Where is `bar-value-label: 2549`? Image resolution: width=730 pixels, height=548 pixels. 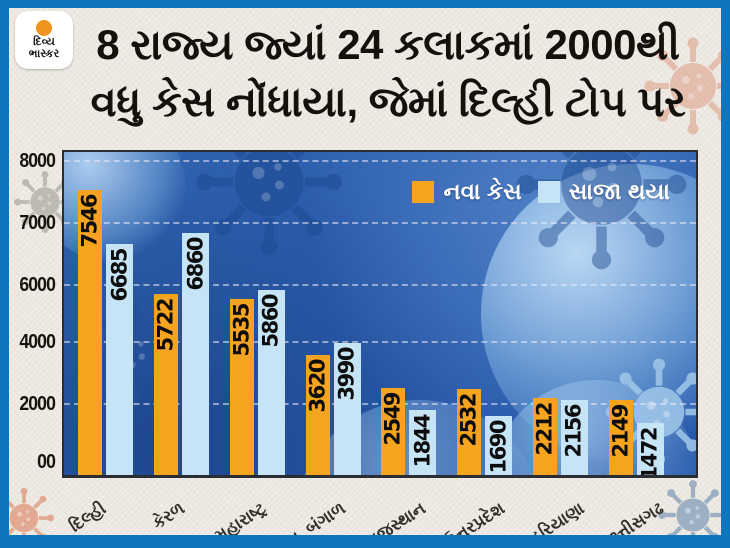
bar-value-label: 2549 is located at coordinates (392, 419).